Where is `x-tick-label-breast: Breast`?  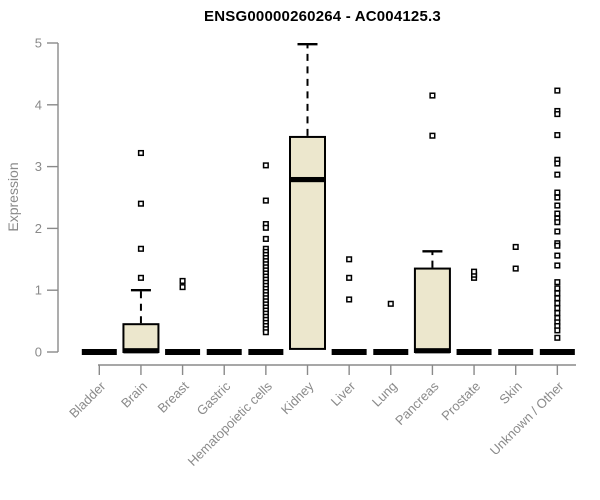
x-tick-label-breast: Breast is located at coordinates (173, 396).